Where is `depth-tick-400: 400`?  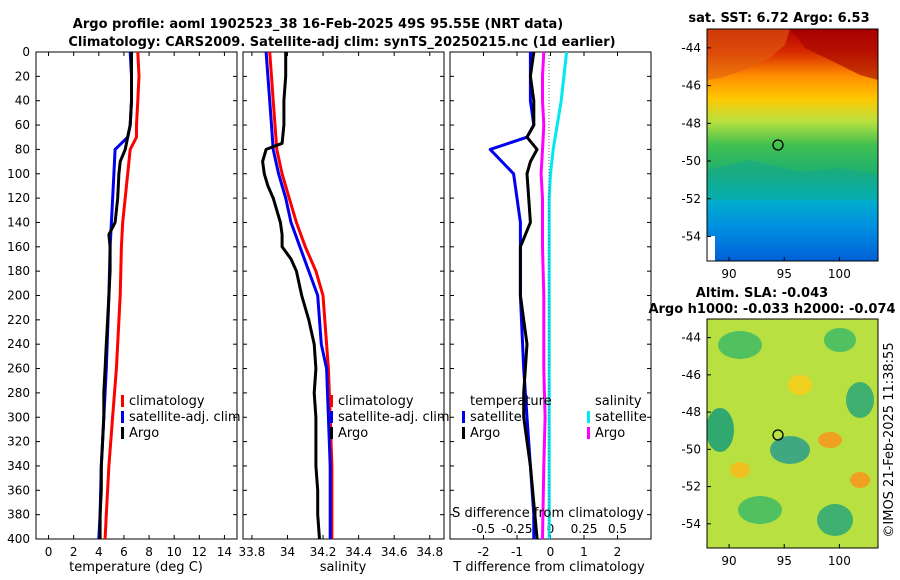
depth-tick-400: 400 is located at coordinates (18, 539).